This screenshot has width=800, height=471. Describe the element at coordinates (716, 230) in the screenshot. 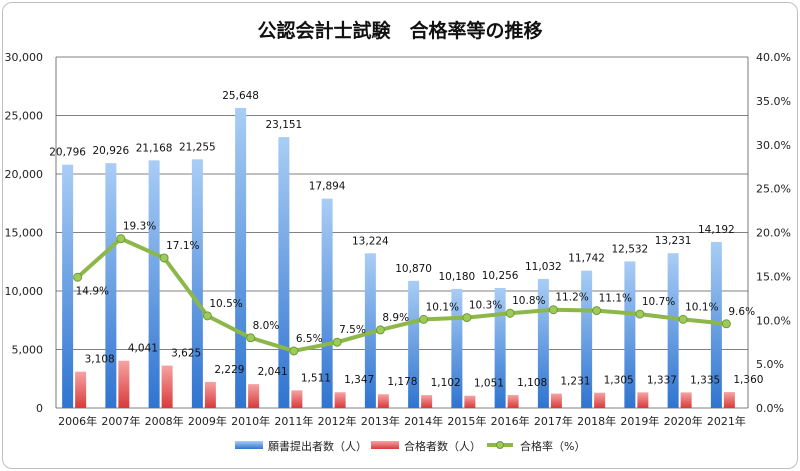

I see `applicants-data-label: 14,192` at that location.